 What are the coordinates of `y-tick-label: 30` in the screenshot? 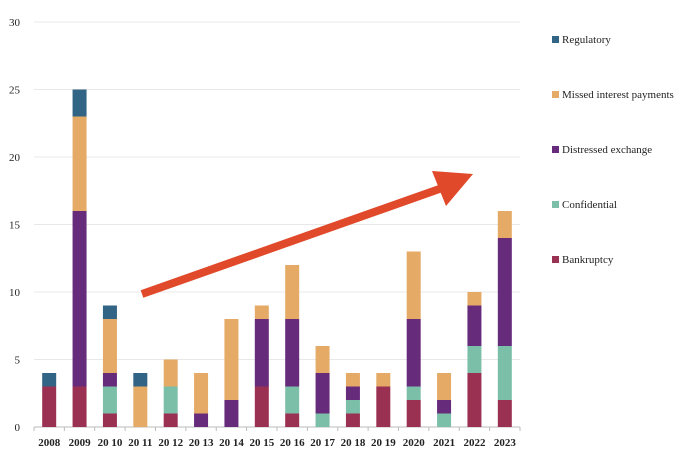 It's located at (15, 23).